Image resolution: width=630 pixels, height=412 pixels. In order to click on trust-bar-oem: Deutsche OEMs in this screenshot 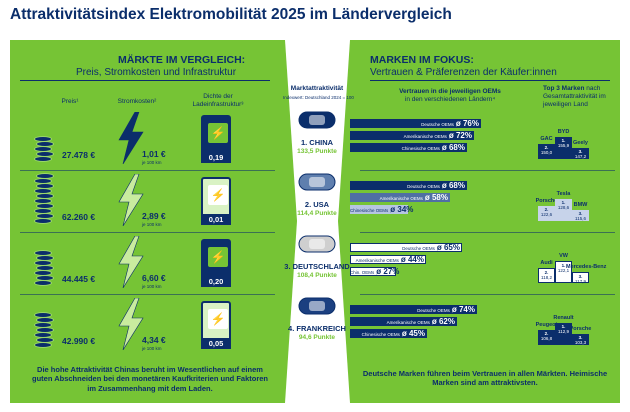, I will do `click(423, 186)`.